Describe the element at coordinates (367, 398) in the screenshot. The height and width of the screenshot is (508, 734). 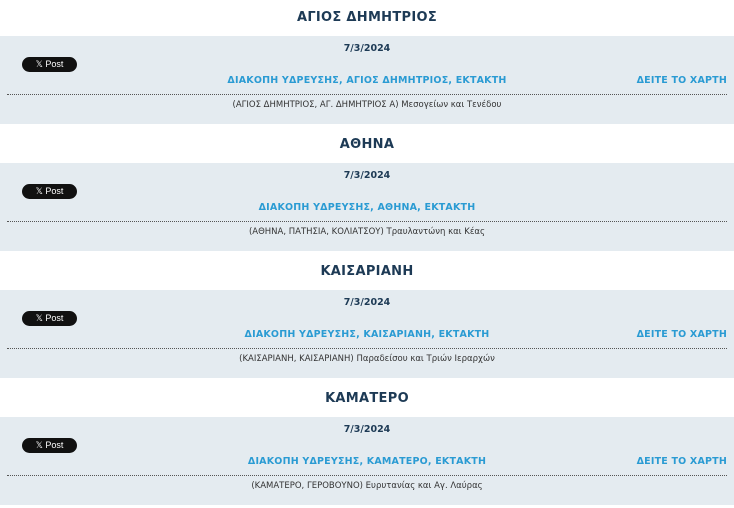
I see `area-heading: ΚΑΜΑΤΕΡΟ` at that location.